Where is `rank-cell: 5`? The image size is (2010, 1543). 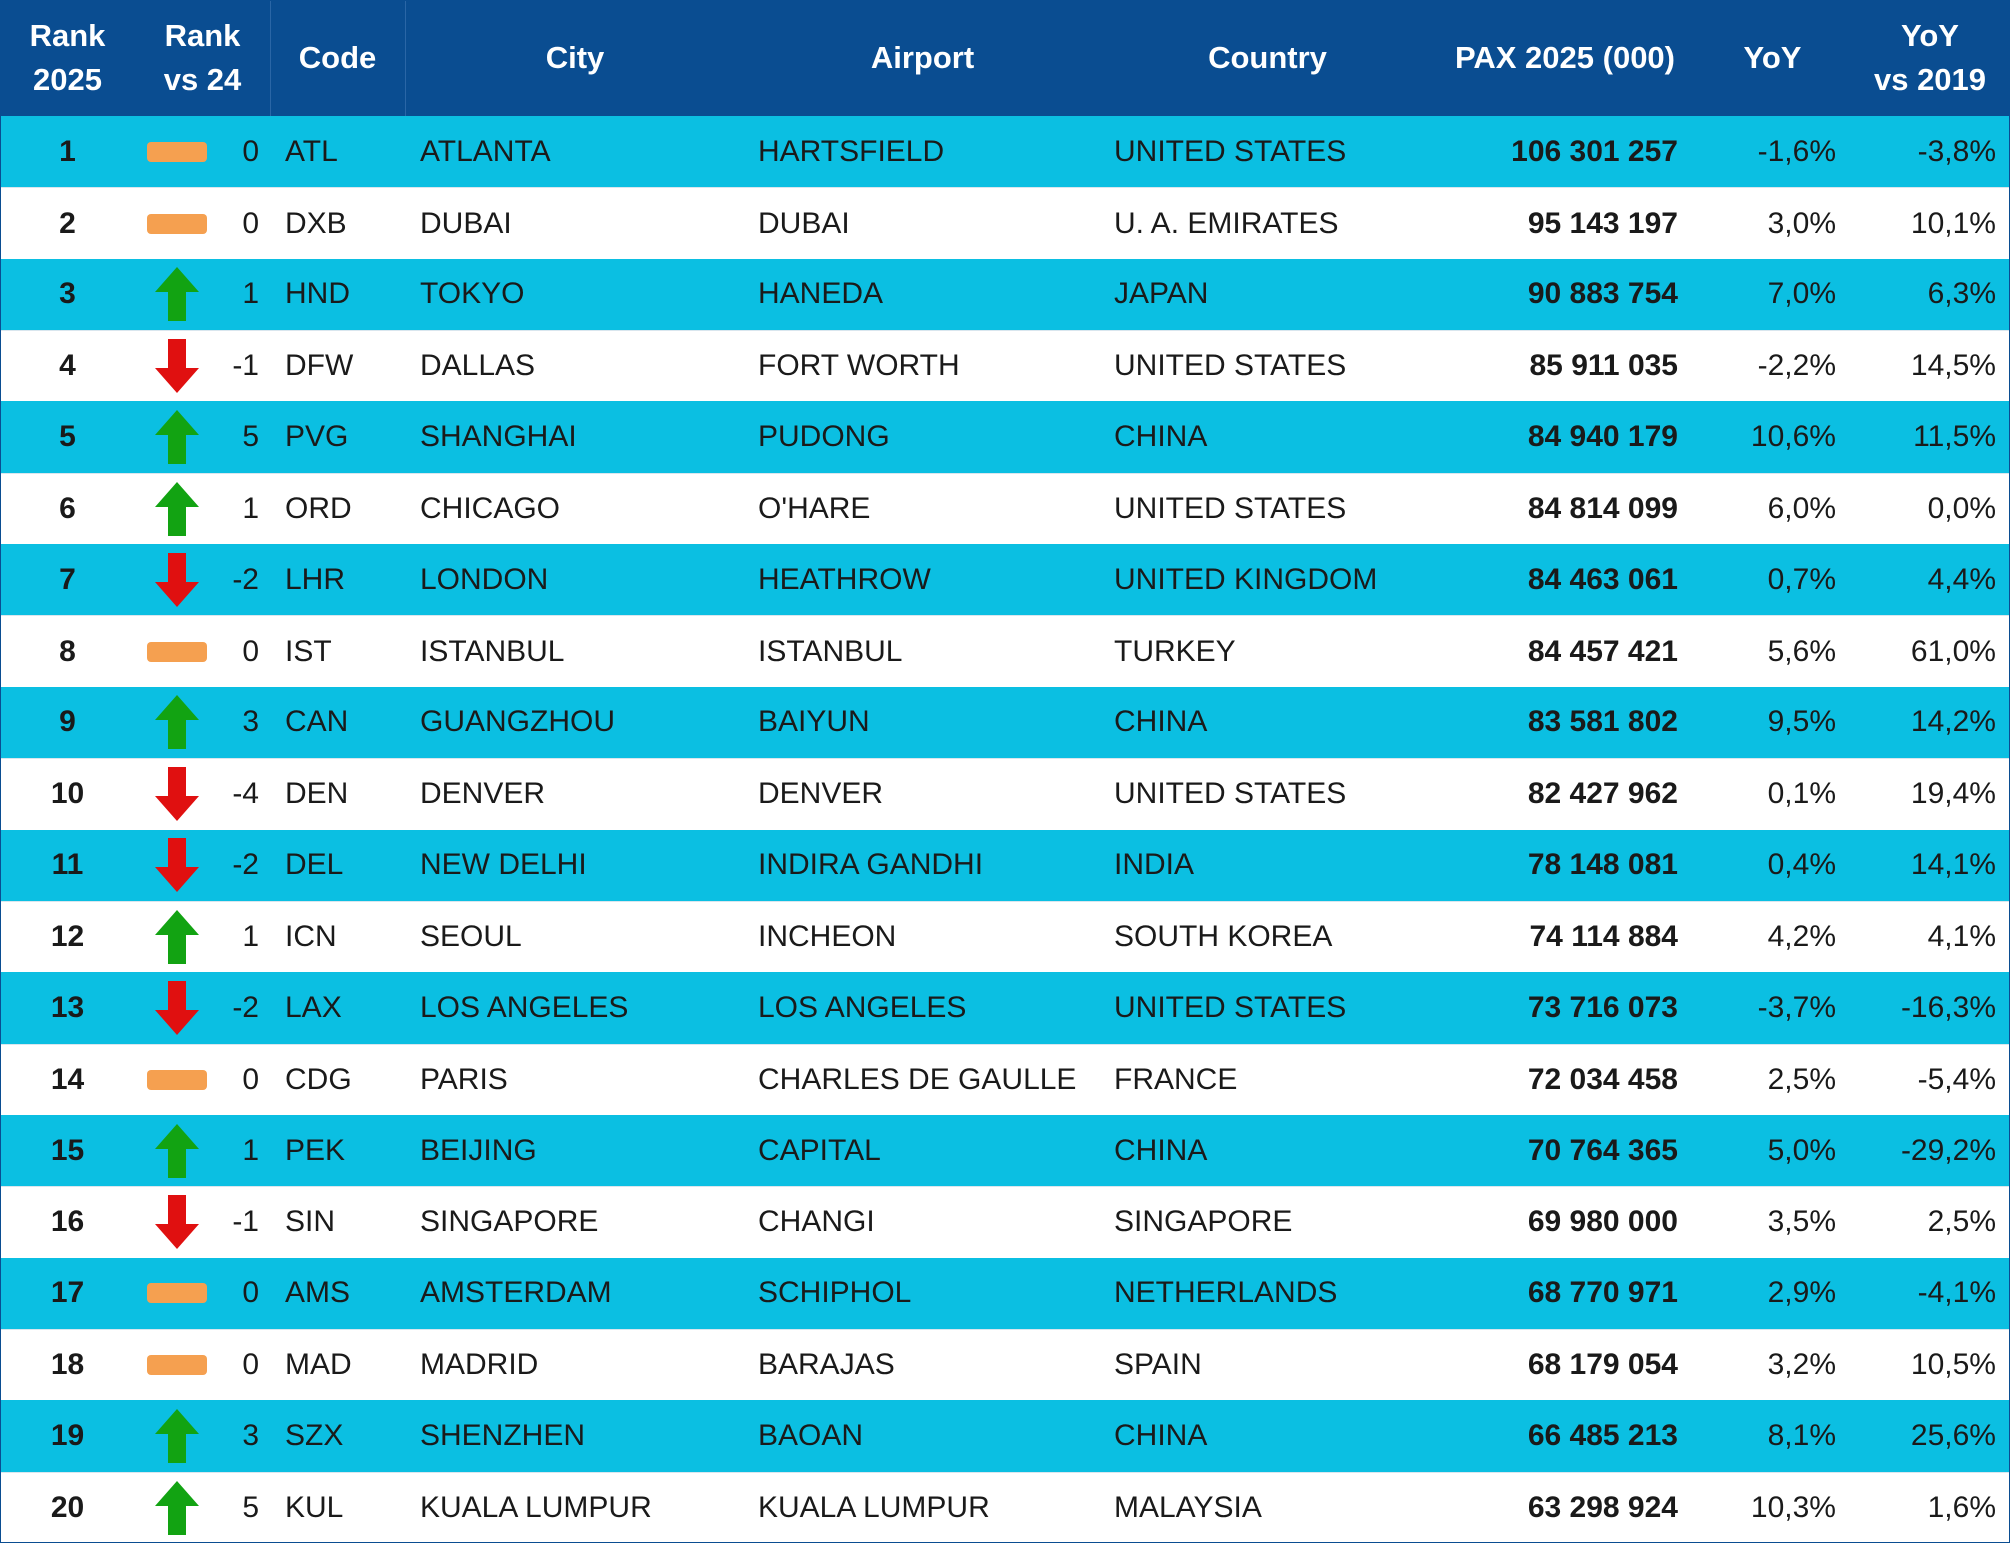 rank-cell: 5 is located at coordinates (67, 437).